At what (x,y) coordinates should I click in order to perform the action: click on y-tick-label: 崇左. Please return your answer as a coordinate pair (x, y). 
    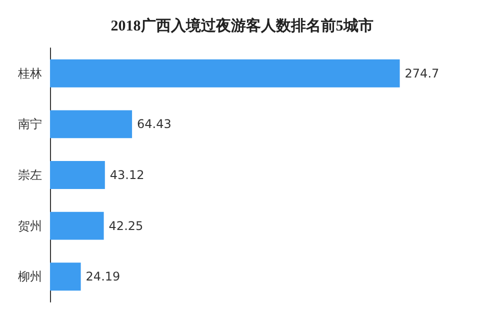
    Looking at the image, I should click on (30, 175).